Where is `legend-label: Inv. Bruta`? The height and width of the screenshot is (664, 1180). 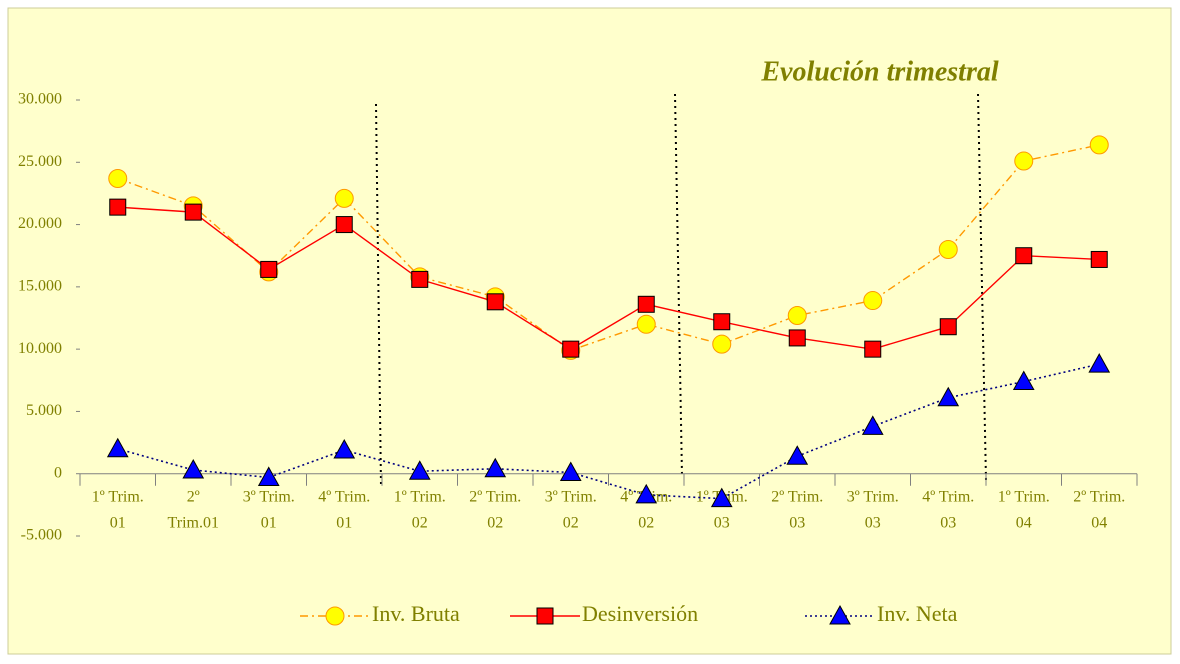 legend-label: Inv. Bruta is located at coordinates (416, 613).